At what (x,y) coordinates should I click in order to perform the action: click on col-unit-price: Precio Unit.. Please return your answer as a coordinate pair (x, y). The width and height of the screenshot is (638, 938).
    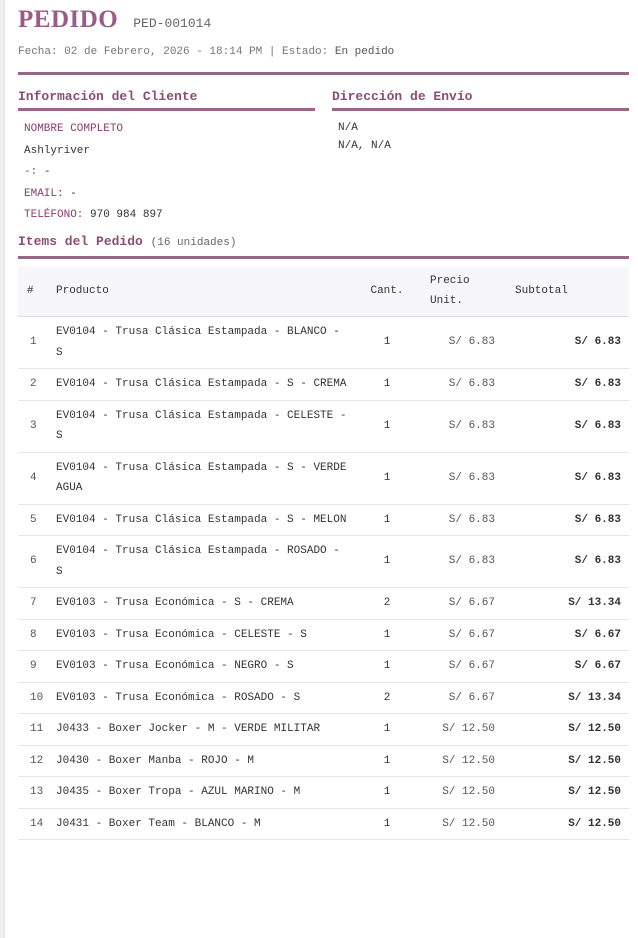
    Looking at the image, I should click on (460, 291).